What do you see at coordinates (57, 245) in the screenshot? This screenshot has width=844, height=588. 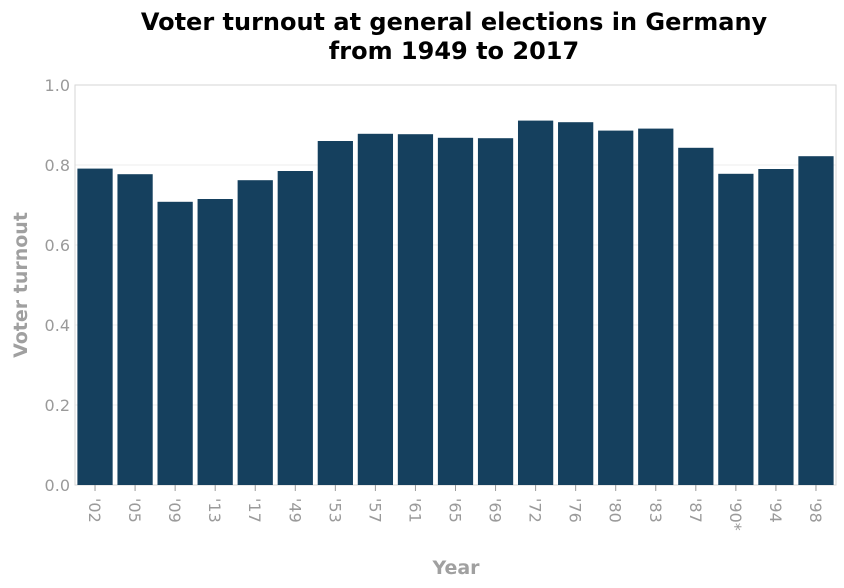 I see `y-tick-label: 0.6` at bounding box center [57, 245].